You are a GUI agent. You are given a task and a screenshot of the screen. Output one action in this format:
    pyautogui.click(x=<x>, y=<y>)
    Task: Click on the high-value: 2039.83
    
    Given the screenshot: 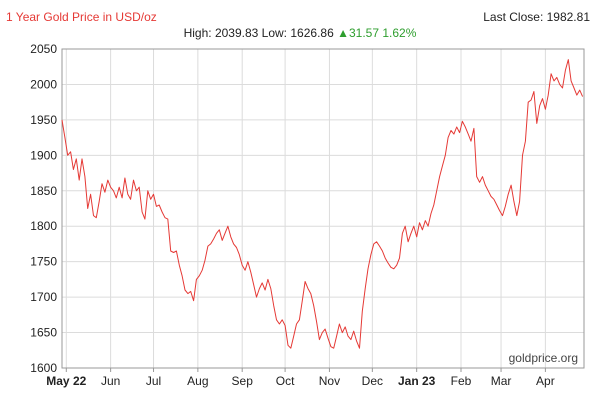 What is the action you would take?
    pyautogui.click(x=236, y=33)
    